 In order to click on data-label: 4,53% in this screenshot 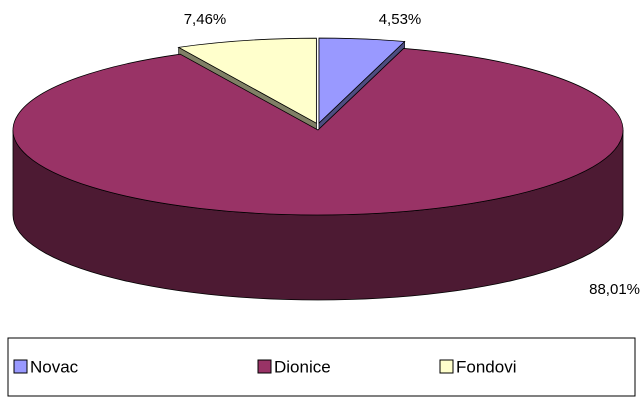, I will do `click(400, 19)`.